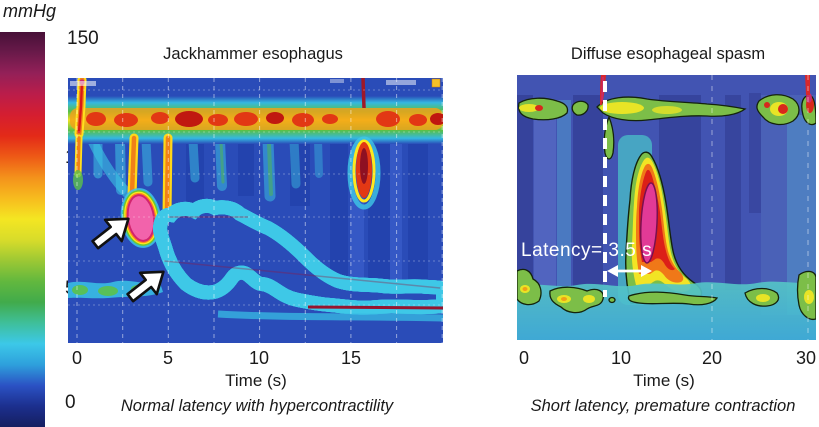 The height and width of the screenshot is (427, 819). I want to click on peristaltic-streaks, so click(205, 168).